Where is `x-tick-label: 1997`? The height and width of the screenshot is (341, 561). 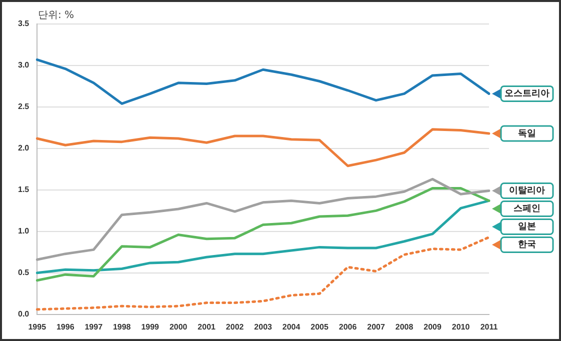
x-tick-label: 1997 is located at coordinates (94, 327).